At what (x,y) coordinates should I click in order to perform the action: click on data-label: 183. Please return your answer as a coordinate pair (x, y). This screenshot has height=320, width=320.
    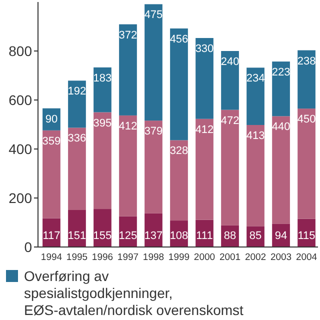
    Looking at the image, I should click on (102, 78).